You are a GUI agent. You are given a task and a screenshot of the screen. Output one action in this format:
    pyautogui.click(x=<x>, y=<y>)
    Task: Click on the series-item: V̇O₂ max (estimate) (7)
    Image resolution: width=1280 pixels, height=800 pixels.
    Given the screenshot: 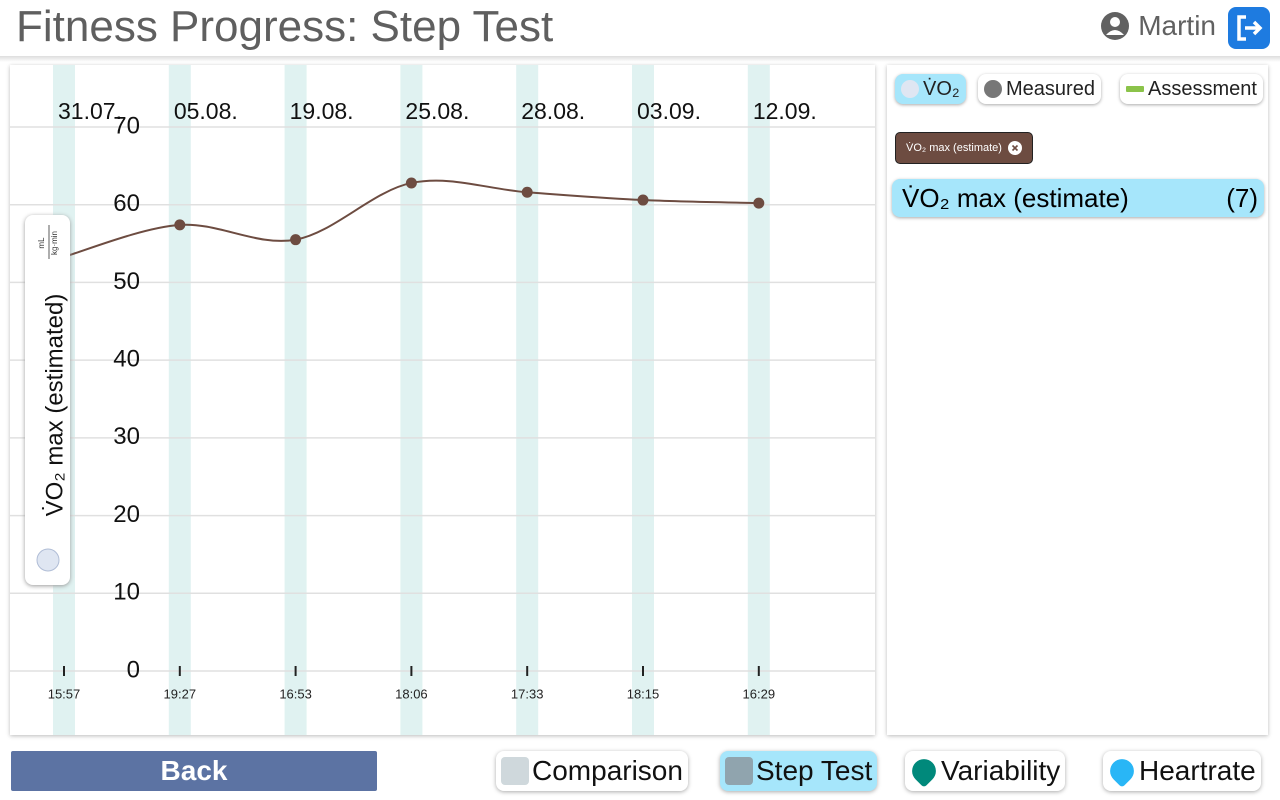 What is the action you would take?
    pyautogui.click(x=1078, y=198)
    